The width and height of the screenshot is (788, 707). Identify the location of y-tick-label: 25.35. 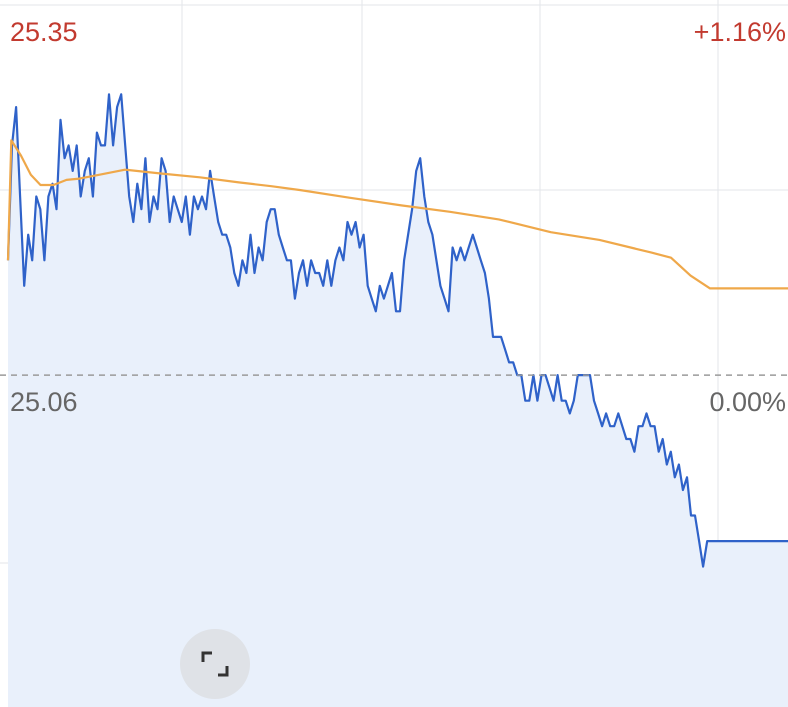
(44, 32).